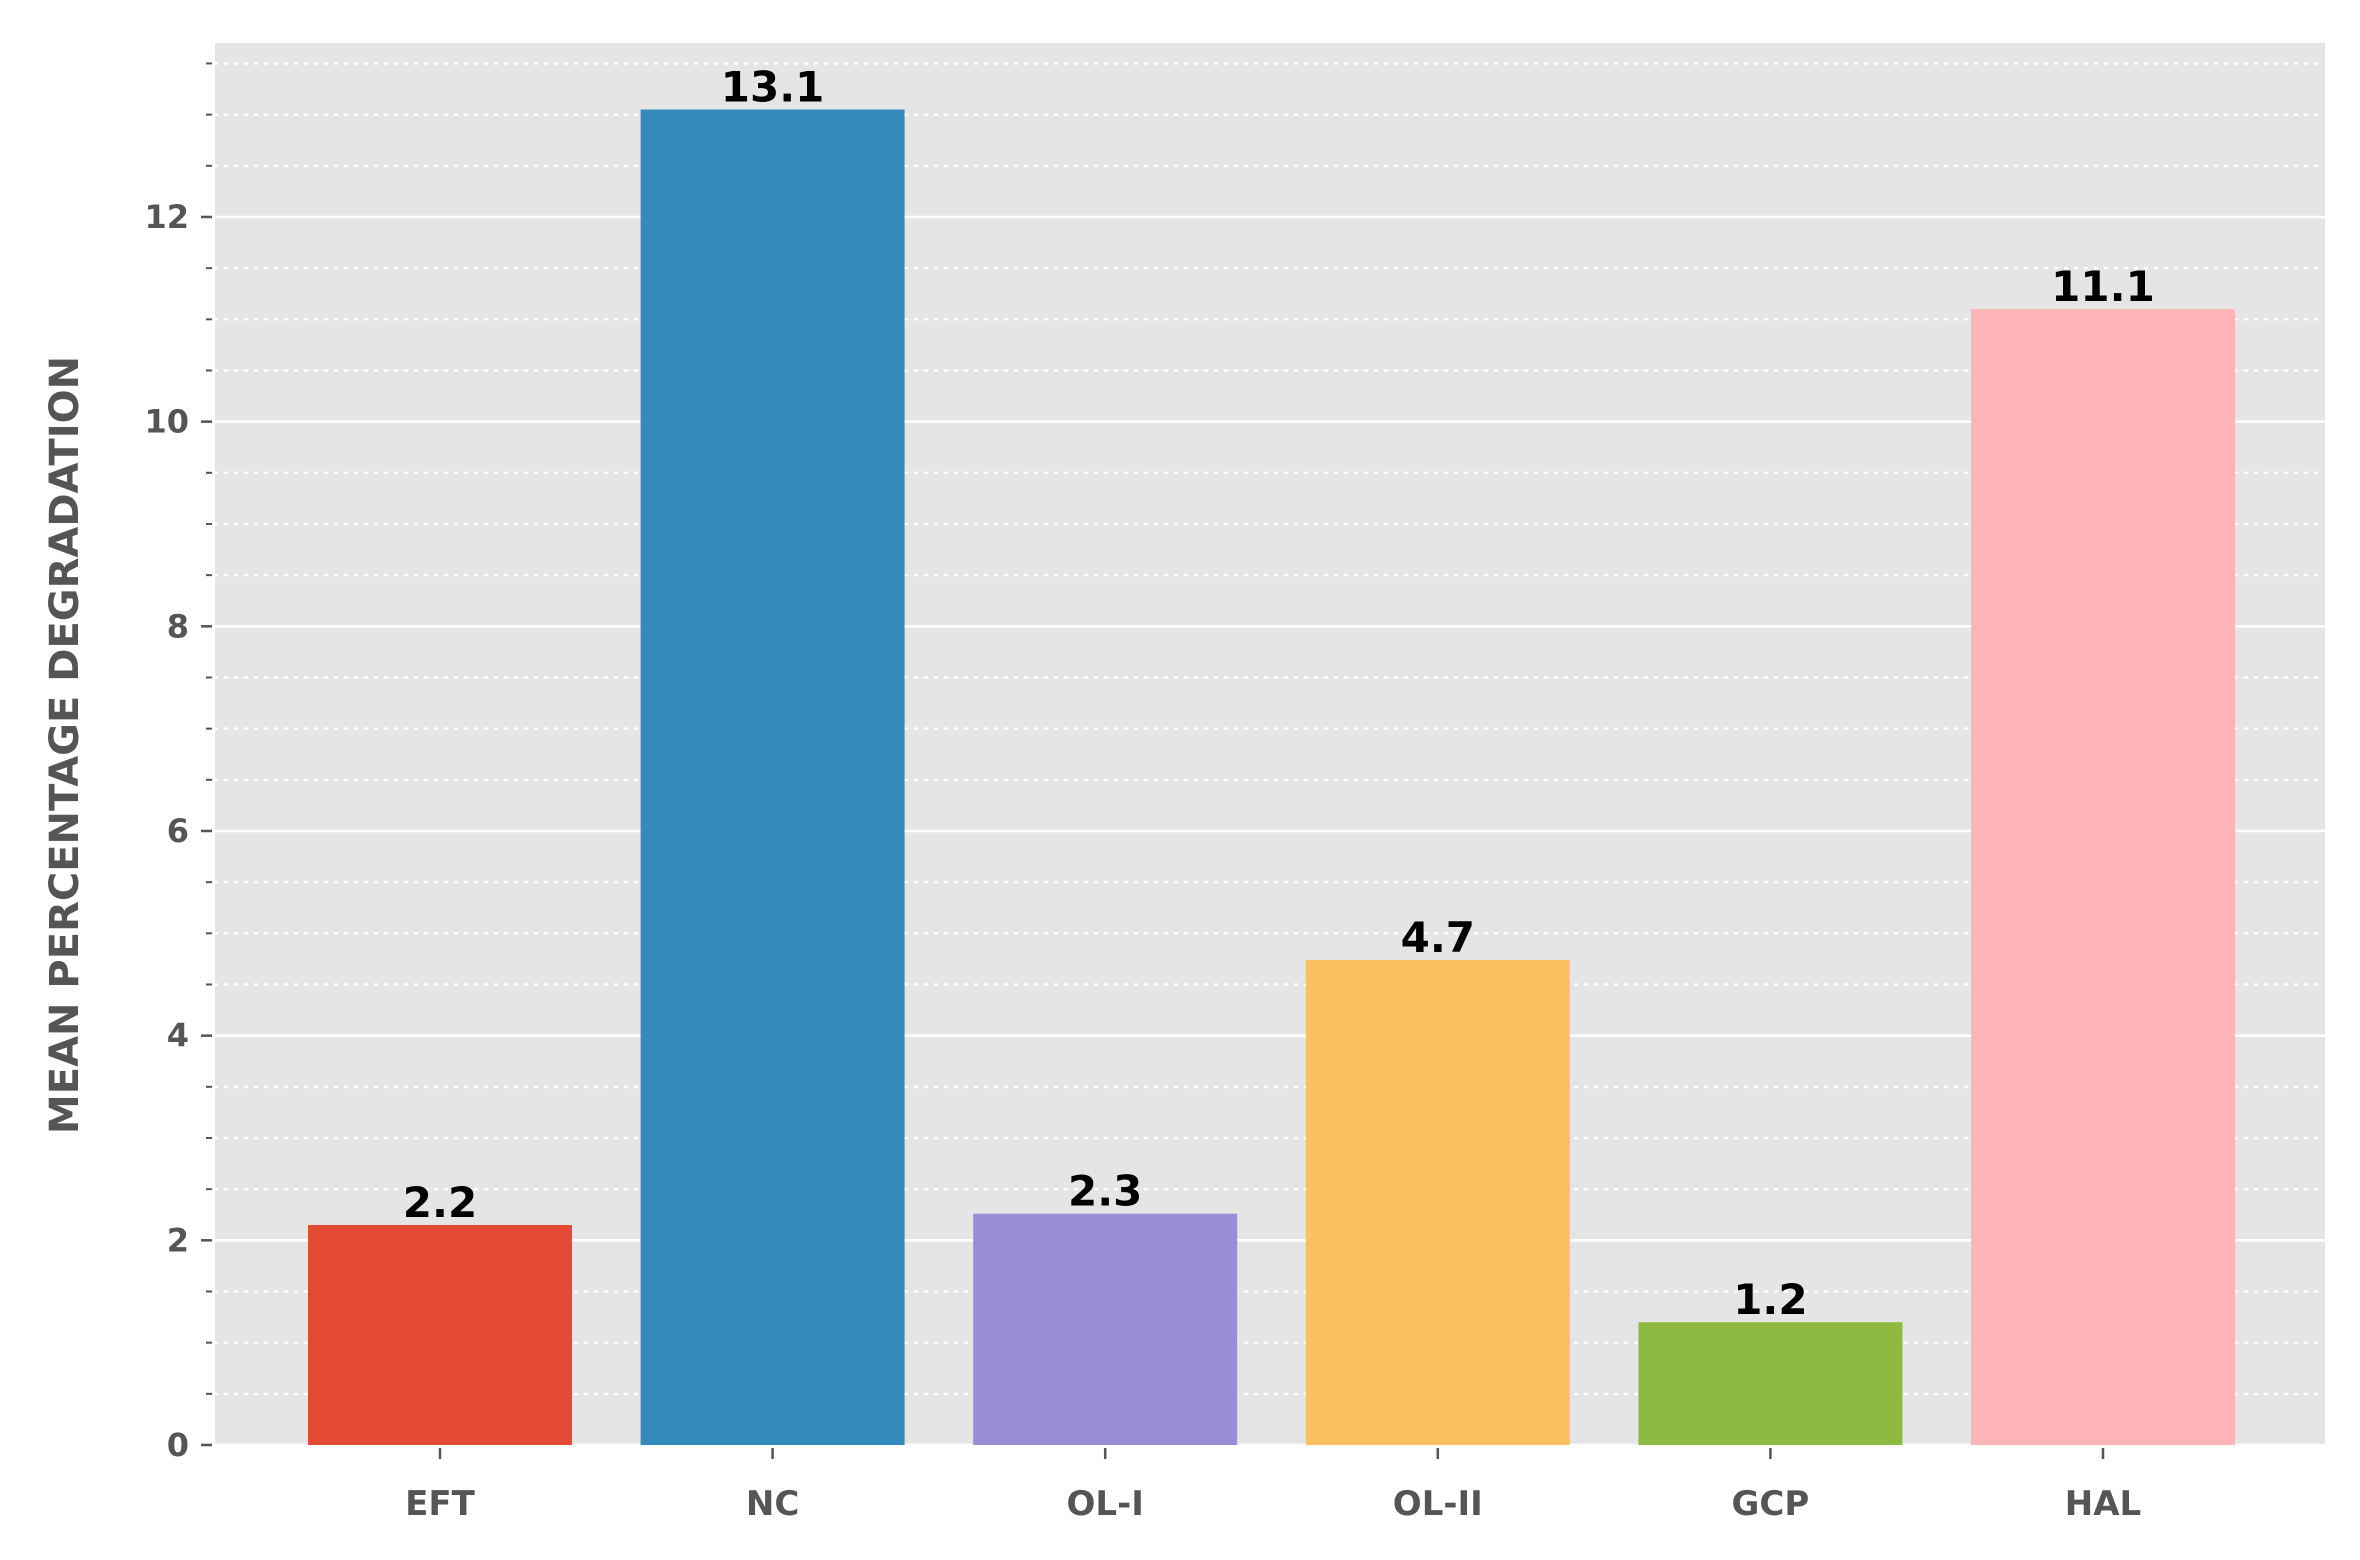 This screenshot has width=2360, height=1560. What do you see at coordinates (178, 1240) in the screenshot?
I see `y-tick-label: 2` at bounding box center [178, 1240].